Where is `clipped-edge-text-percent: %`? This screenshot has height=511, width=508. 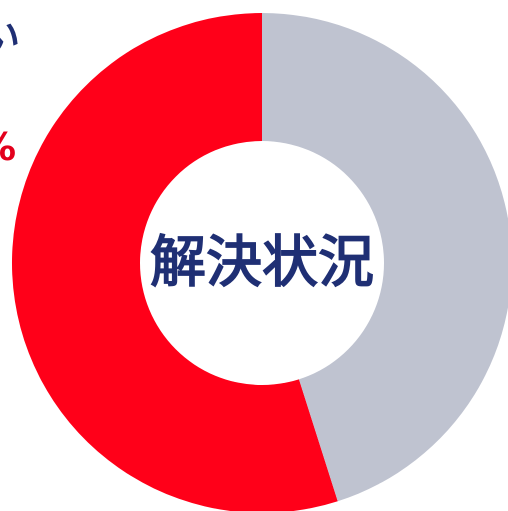 clipped-edge-text-percent: % is located at coordinates (8, 147).